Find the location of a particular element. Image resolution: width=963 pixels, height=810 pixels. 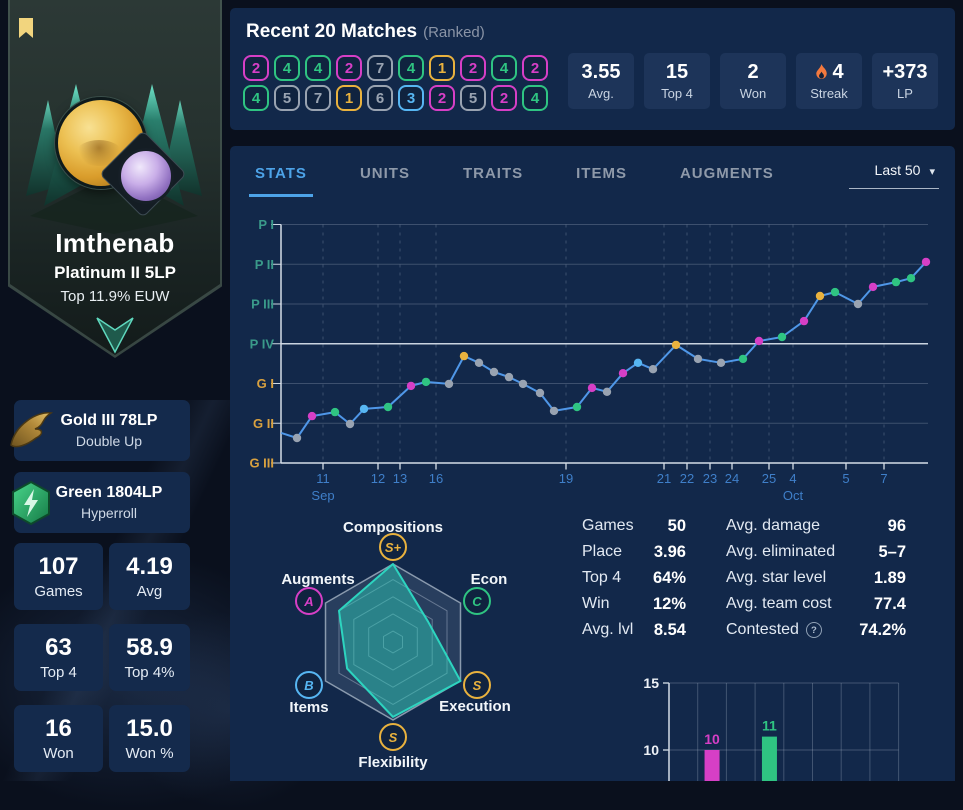

svg-text: B is located at coordinates (308, 685).